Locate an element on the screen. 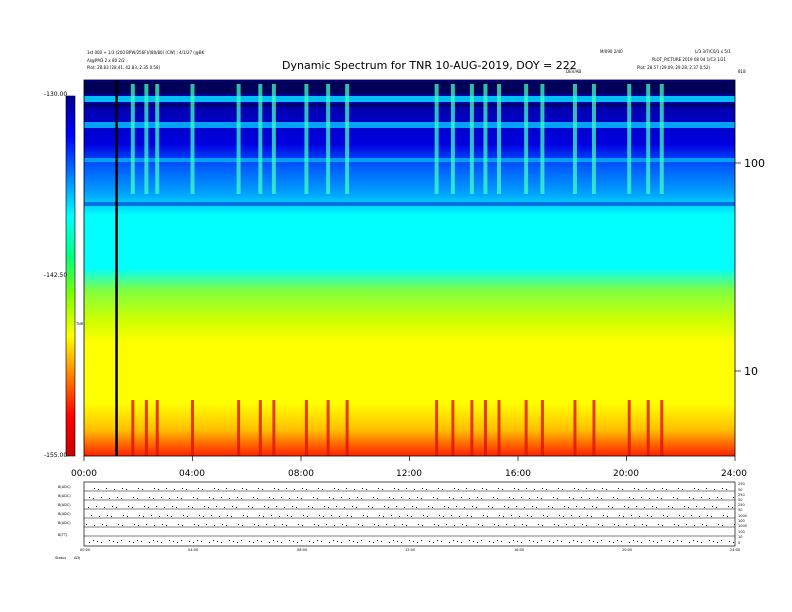 This screenshot has height=612, width=792. panel-label-4: B(ADC) is located at coordinates (64, 514).